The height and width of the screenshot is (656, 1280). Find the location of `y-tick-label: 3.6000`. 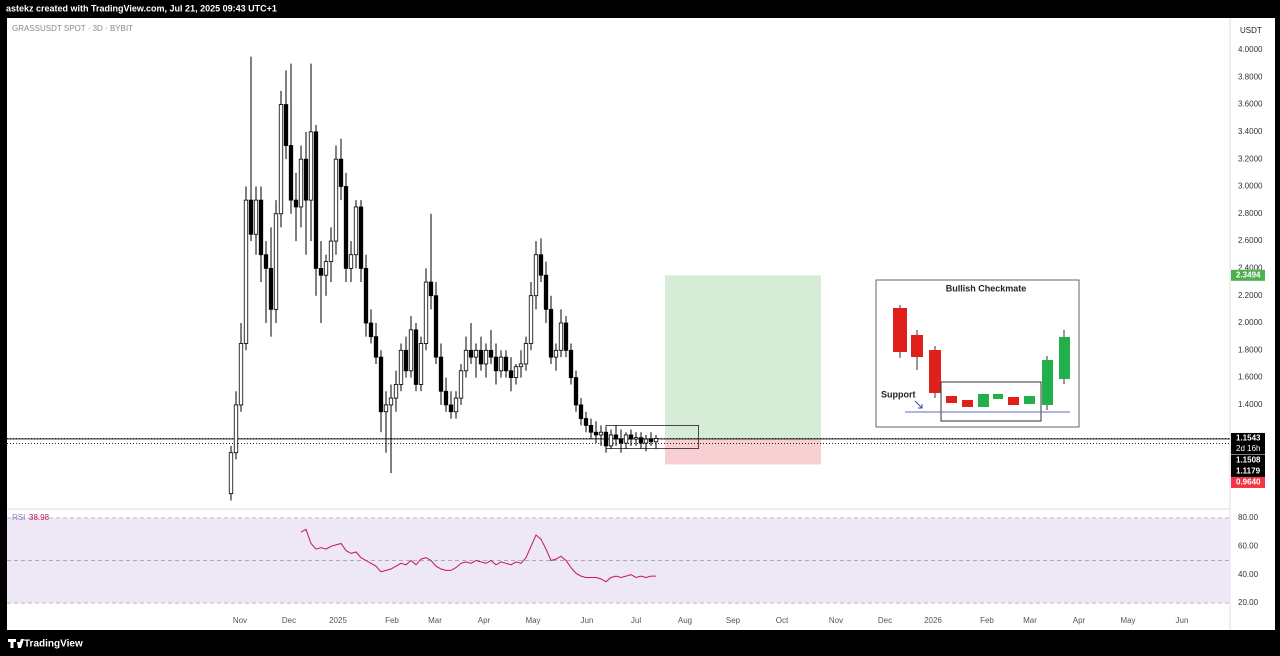

y-tick-label: 3.6000 is located at coordinates (1250, 104).